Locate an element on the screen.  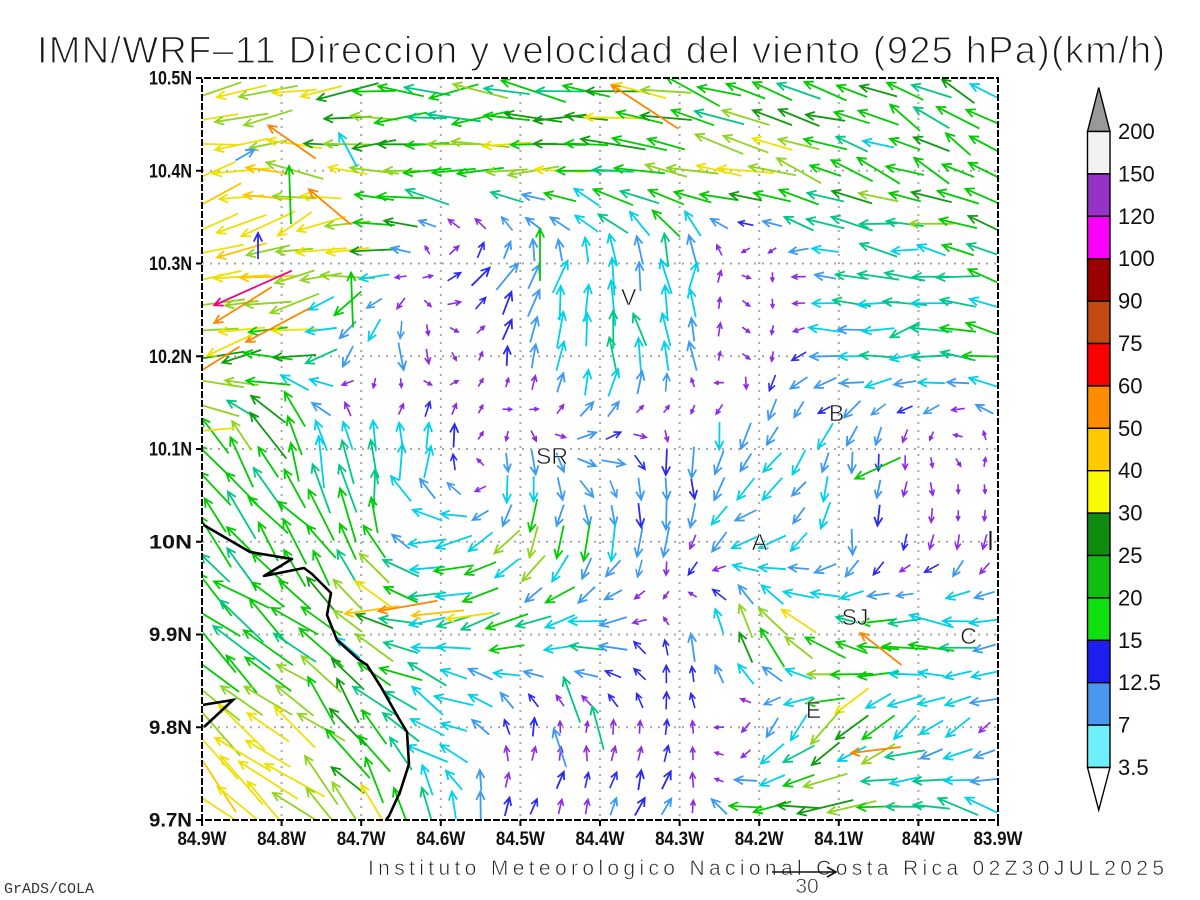
svg-text: 84.9W is located at coordinates (202, 839).